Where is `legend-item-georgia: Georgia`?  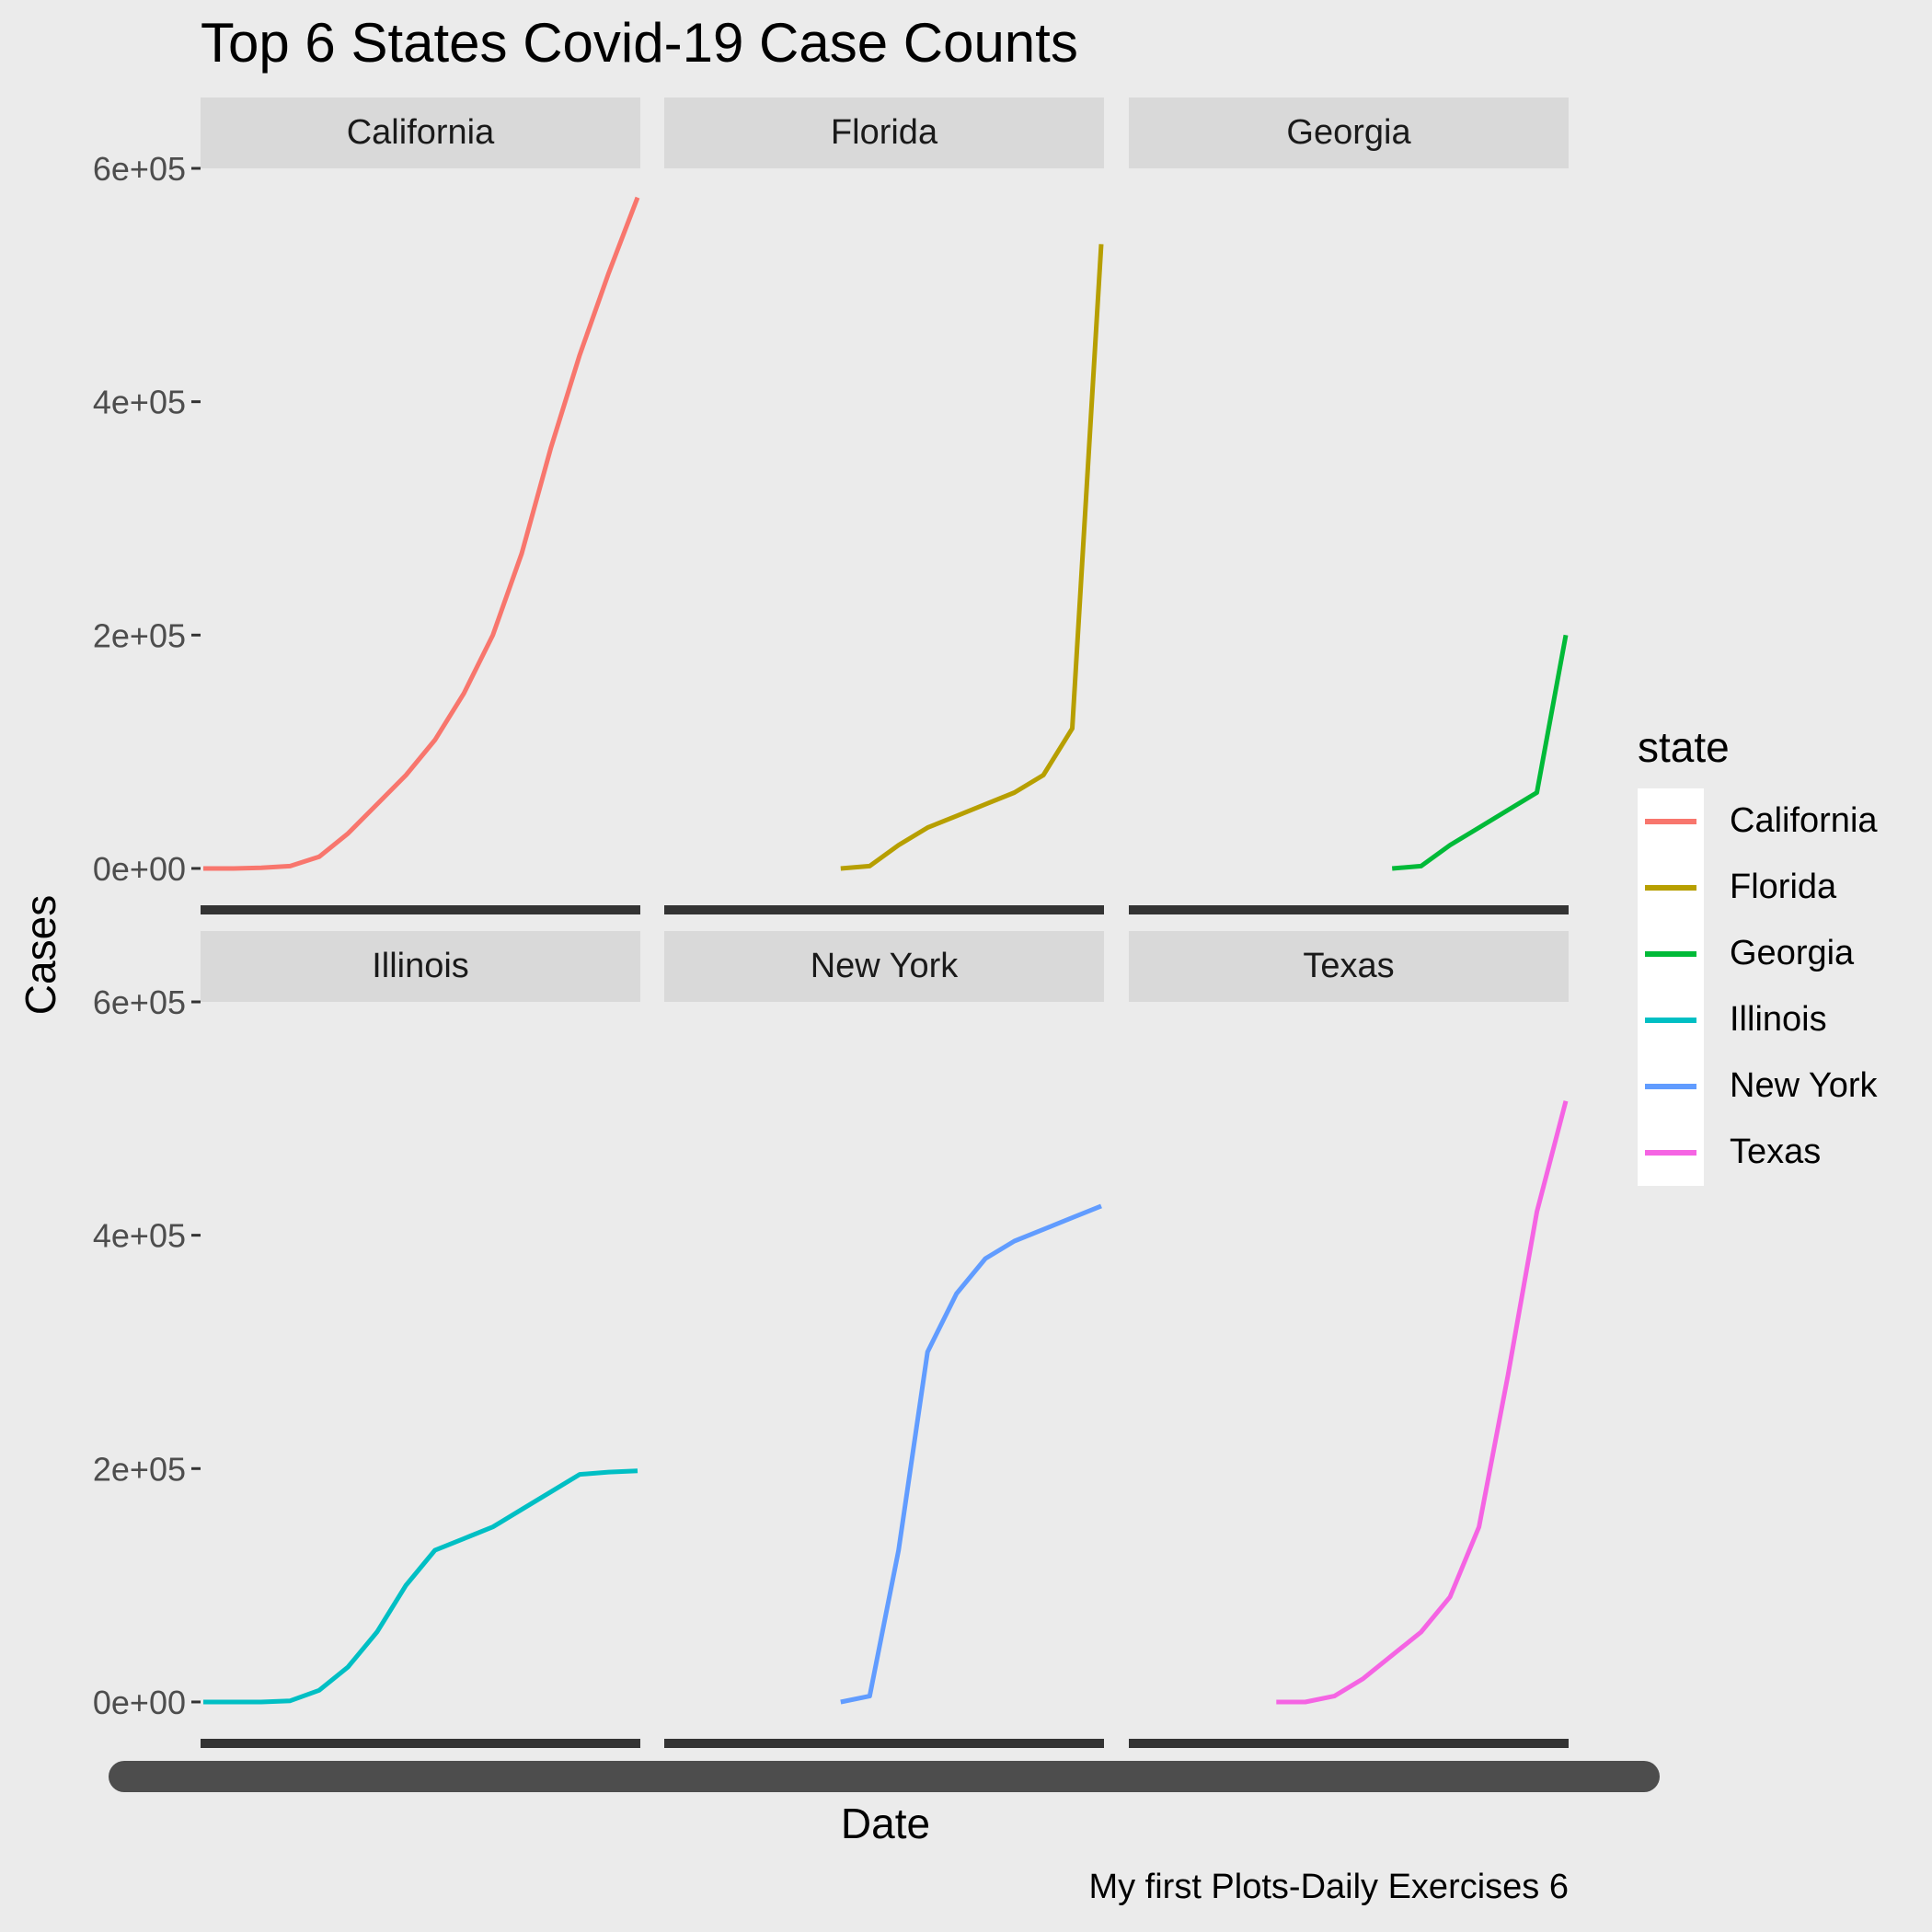
legend-item-georgia: Georgia is located at coordinates (1785, 954).